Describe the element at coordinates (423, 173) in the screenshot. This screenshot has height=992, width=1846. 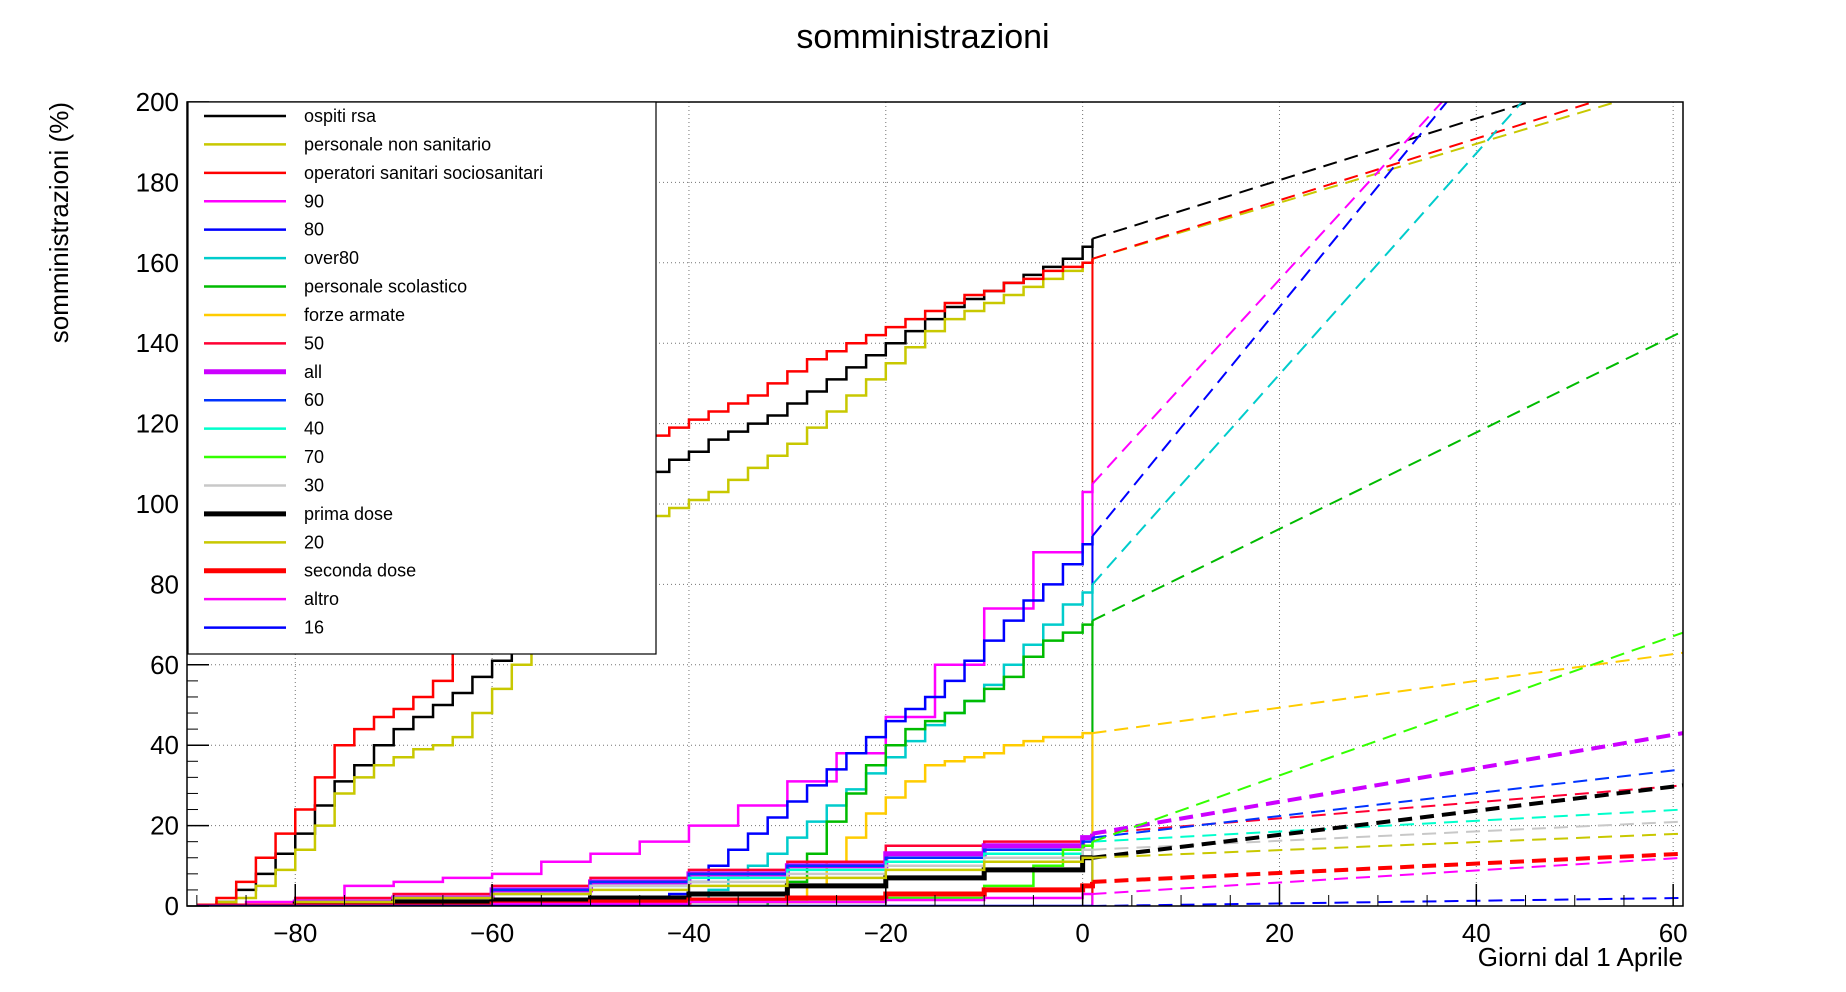
I see `legend-entry-operatori-sanitari-sociosanitari: operatori sanitari sociosanitari` at that location.